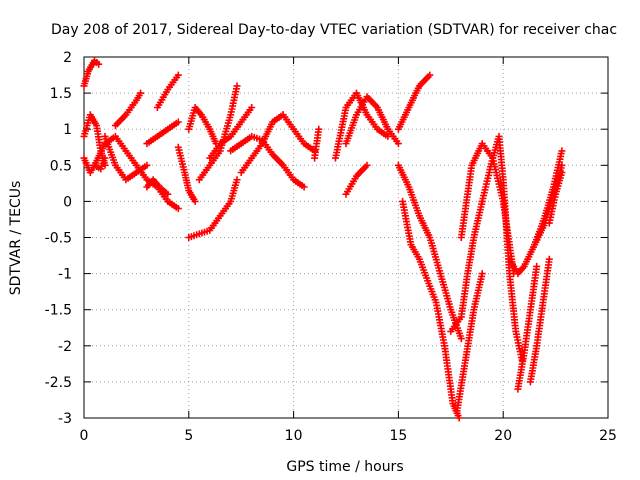 The image size is (640, 480). Describe the element at coordinates (67, 202) in the screenshot. I see `y-tick-label: 0` at that location.